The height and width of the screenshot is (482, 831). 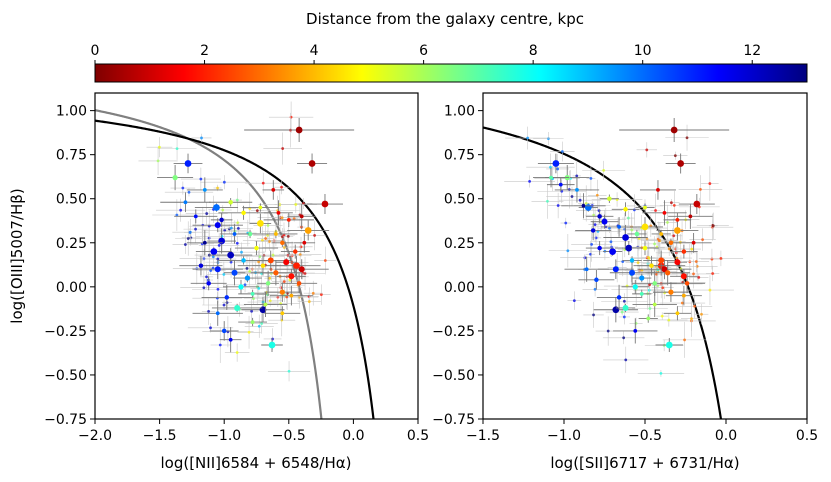 I want to click on y-tick-label: 0.00, so click(x=71, y=288).